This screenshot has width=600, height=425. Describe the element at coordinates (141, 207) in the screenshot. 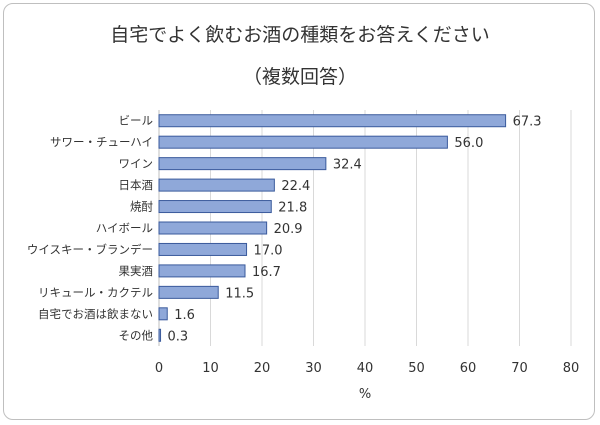

I see `category-label: 焼酎` at that location.